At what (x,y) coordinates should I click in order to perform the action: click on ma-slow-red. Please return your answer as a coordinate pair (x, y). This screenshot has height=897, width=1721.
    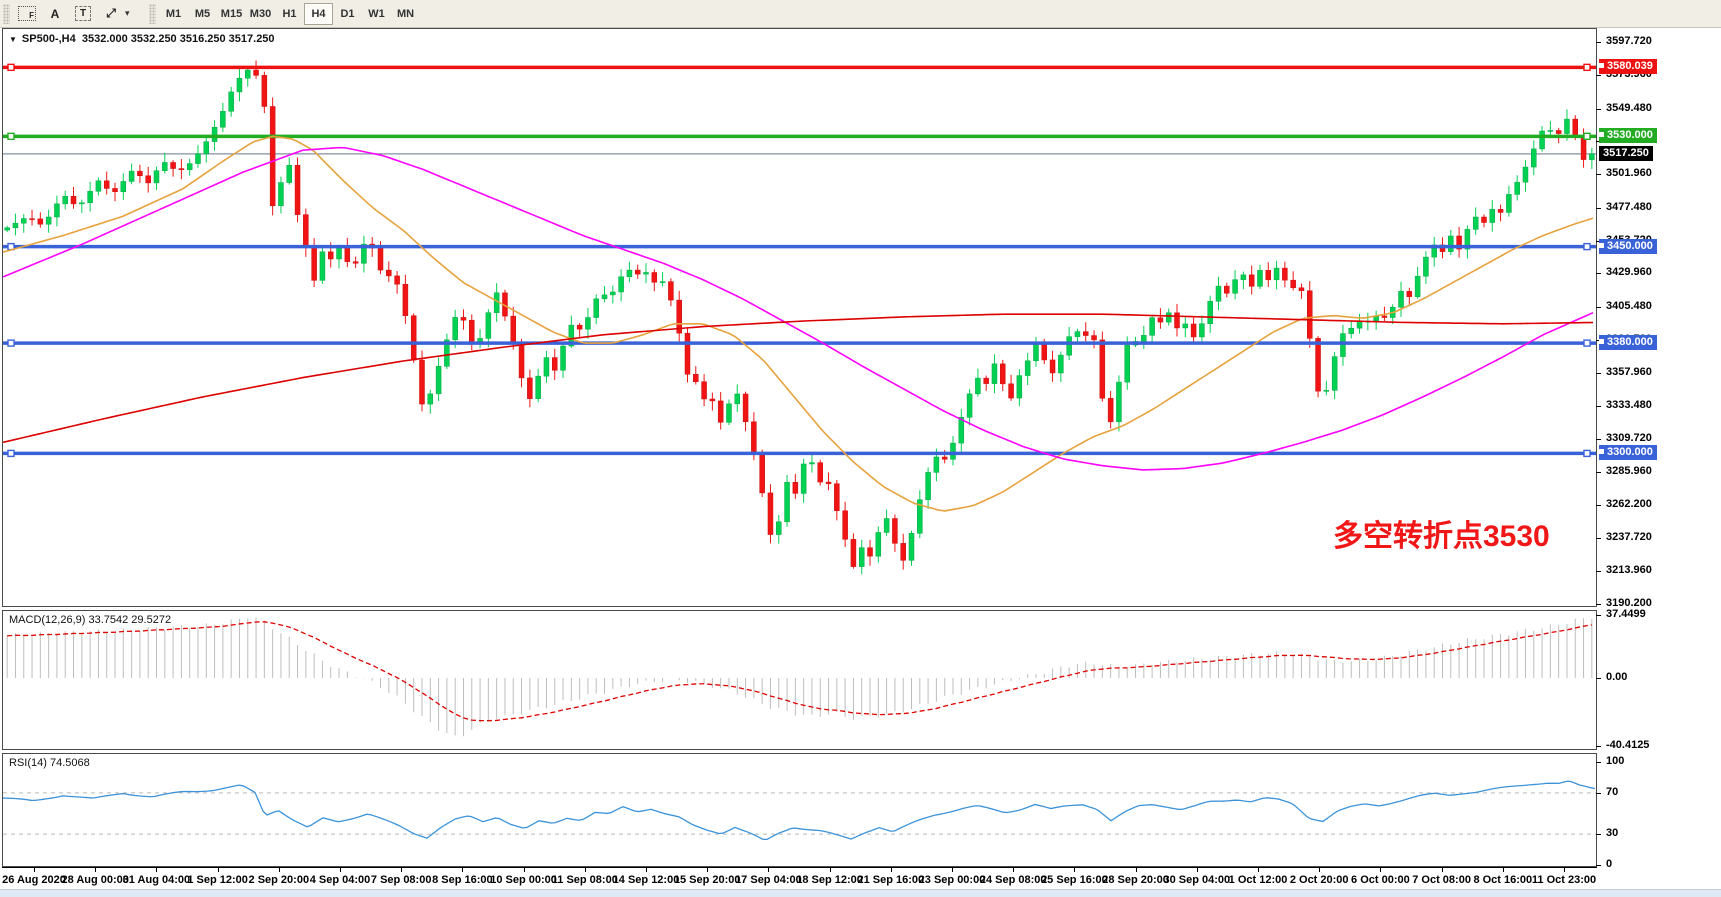
    Looking at the image, I should click on (798, 378).